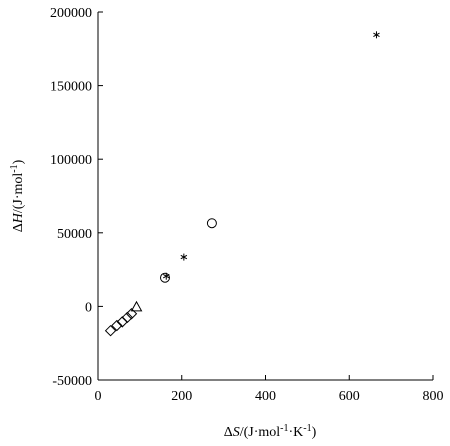 This screenshot has width=450, height=446. What do you see at coordinates (71, 160) in the screenshot?
I see `y-tick-label: 100000` at bounding box center [71, 160].